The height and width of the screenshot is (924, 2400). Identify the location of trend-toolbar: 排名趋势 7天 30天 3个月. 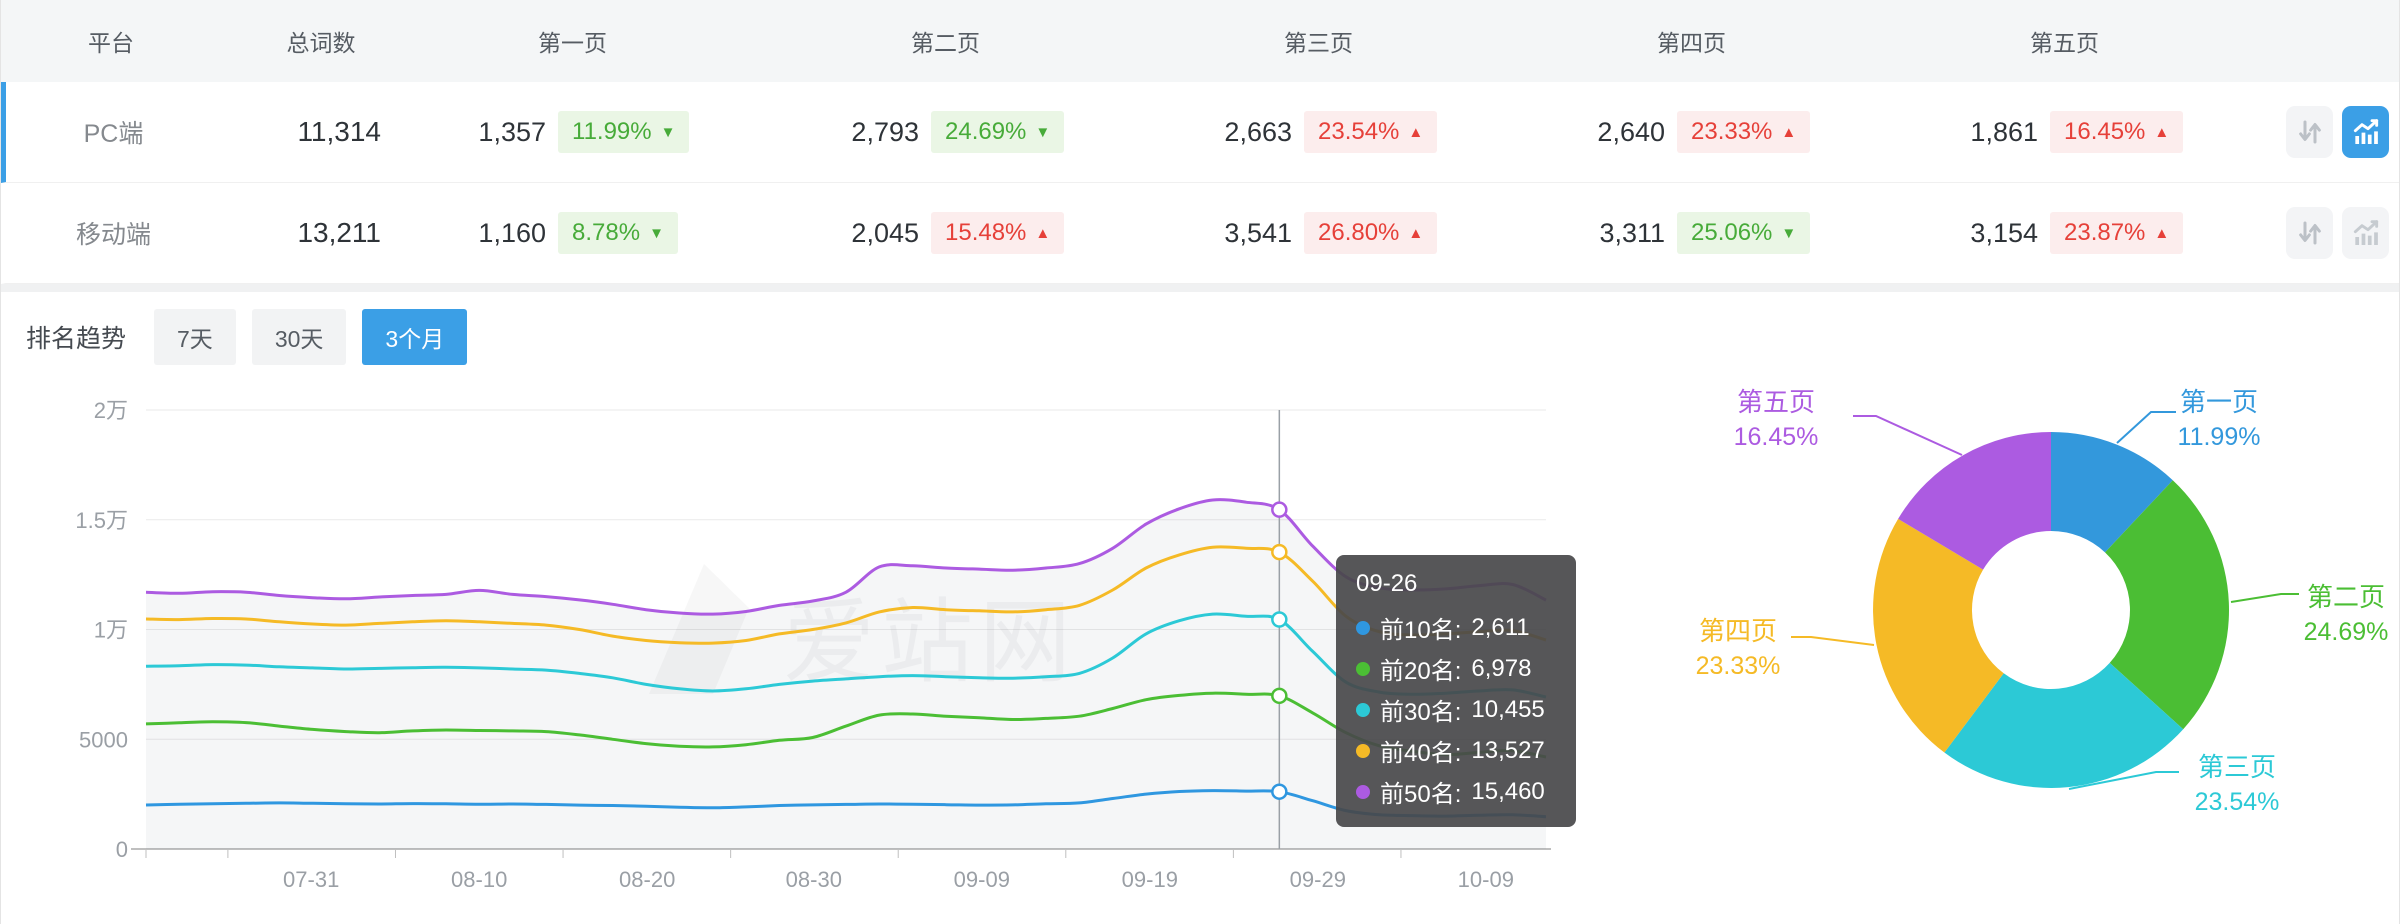
(1200, 337).